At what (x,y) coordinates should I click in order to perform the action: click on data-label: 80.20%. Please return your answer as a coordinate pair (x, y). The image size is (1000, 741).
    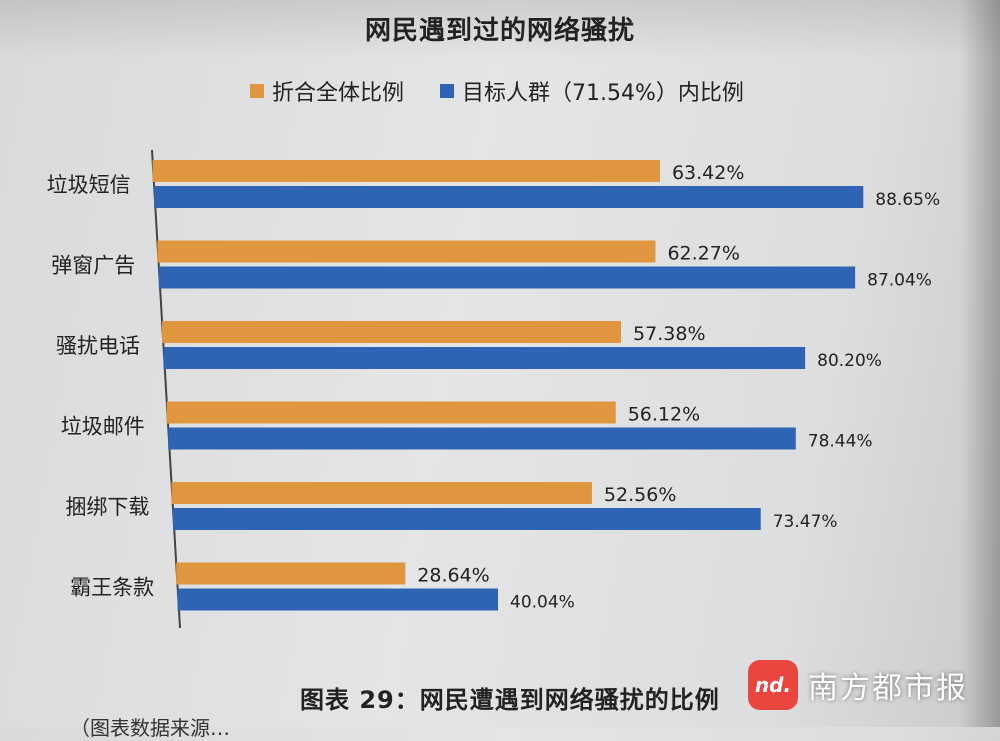
    Looking at the image, I should click on (849, 361).